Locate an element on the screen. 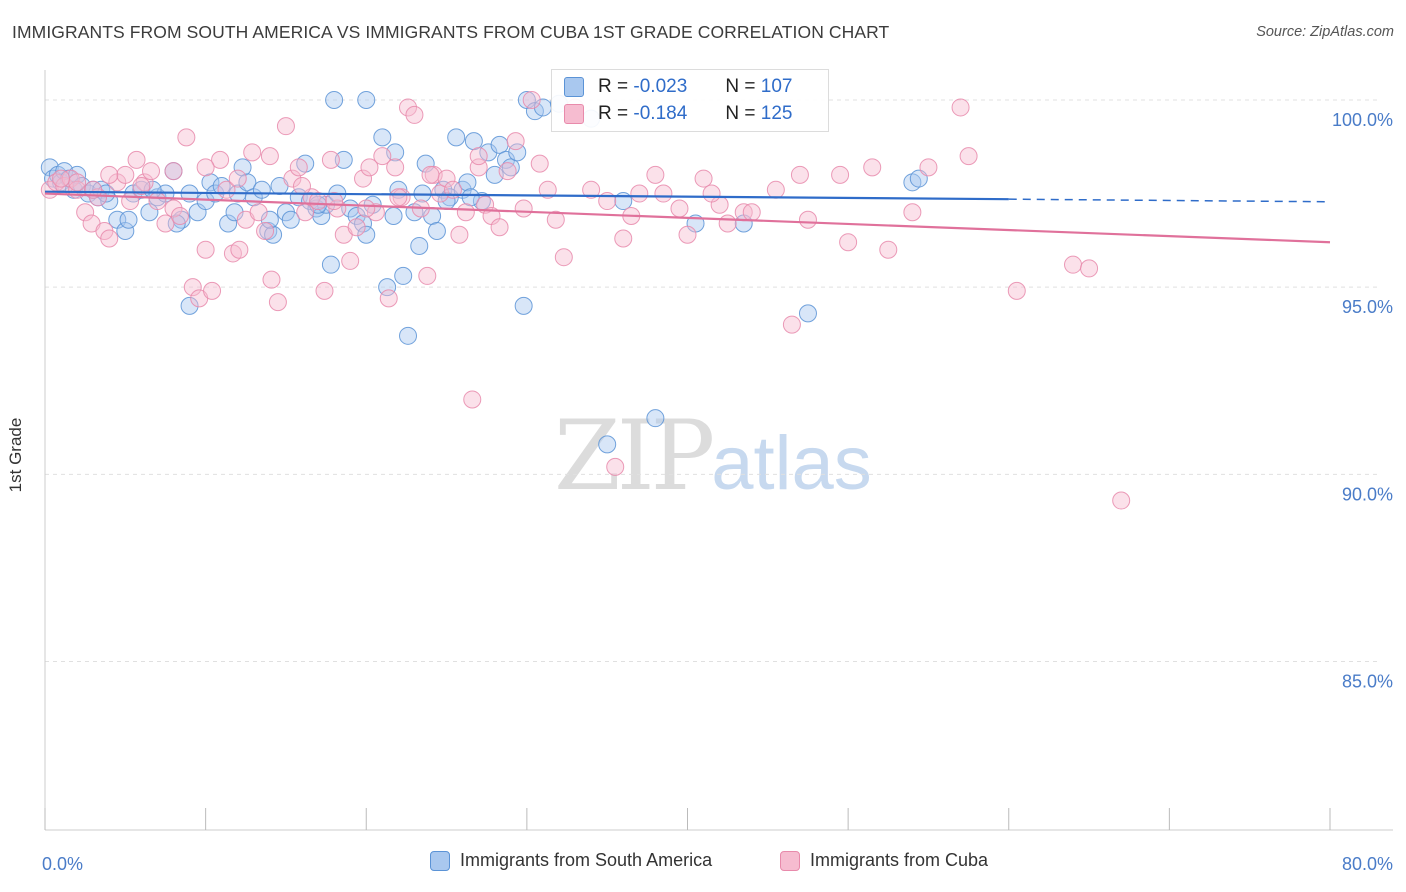 The width and height of the screenshot is (1406, 892). trend-line-south-america is located at coordinates (526, 195).